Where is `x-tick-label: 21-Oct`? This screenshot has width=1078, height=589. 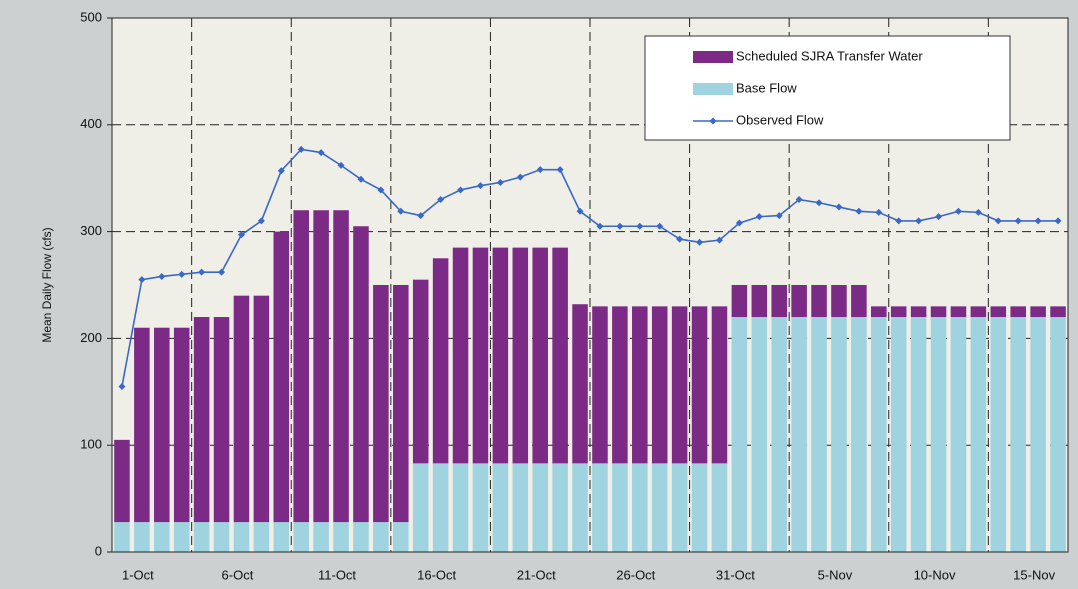
x-tick-label: 21-Oct is located at coordinates (536, 574).